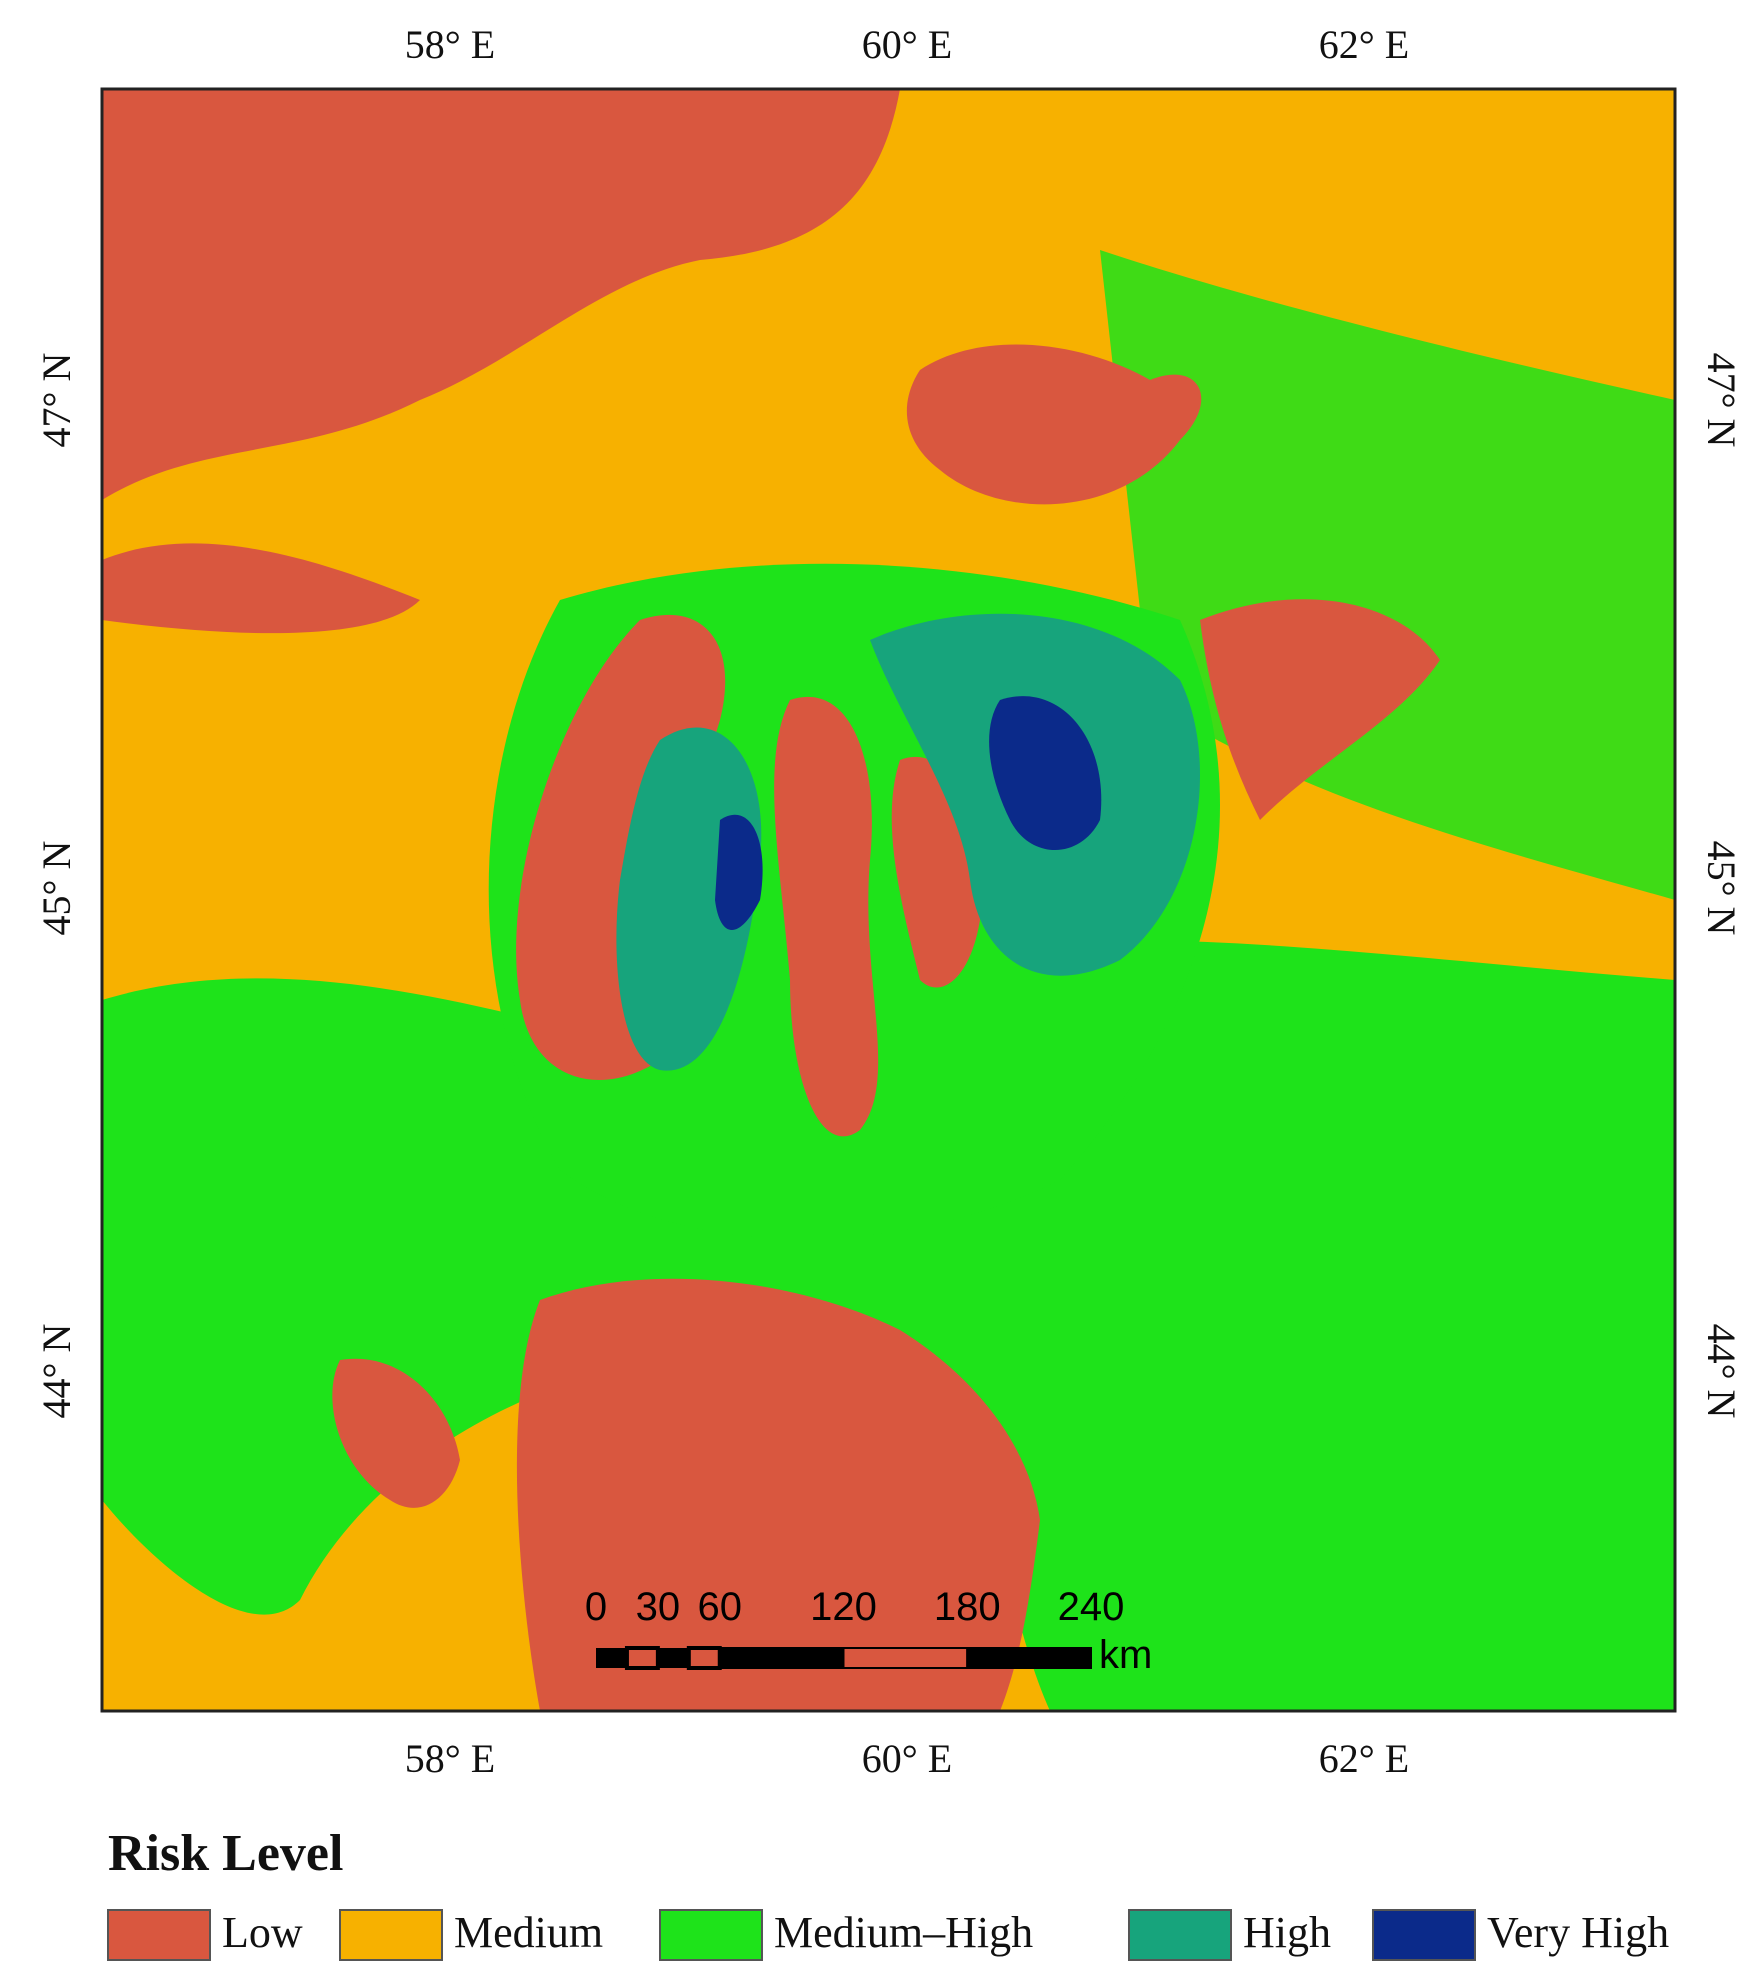 The height and width of the screenshot is (1982, 1764). I want to click on scale-label: 30, so click(658, 1607).